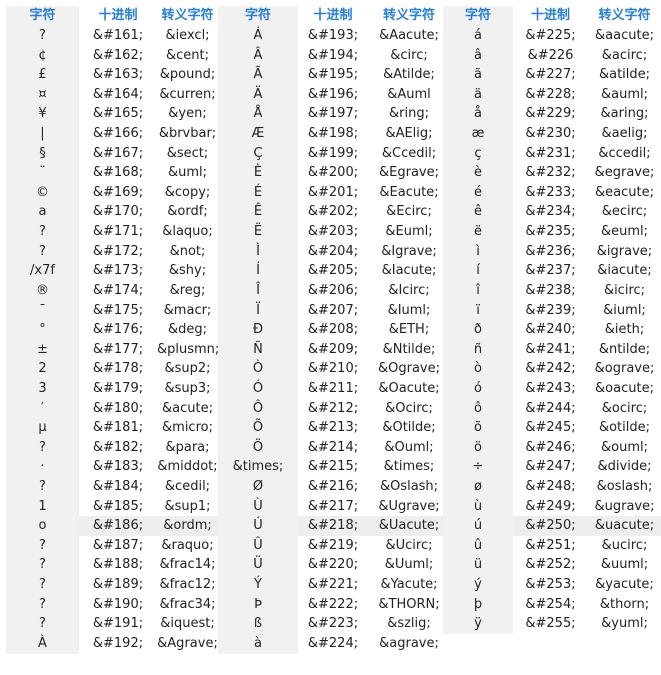 The image size is (661, 675). I want to click on decimal-cell: &#176;, so click(118, 330).